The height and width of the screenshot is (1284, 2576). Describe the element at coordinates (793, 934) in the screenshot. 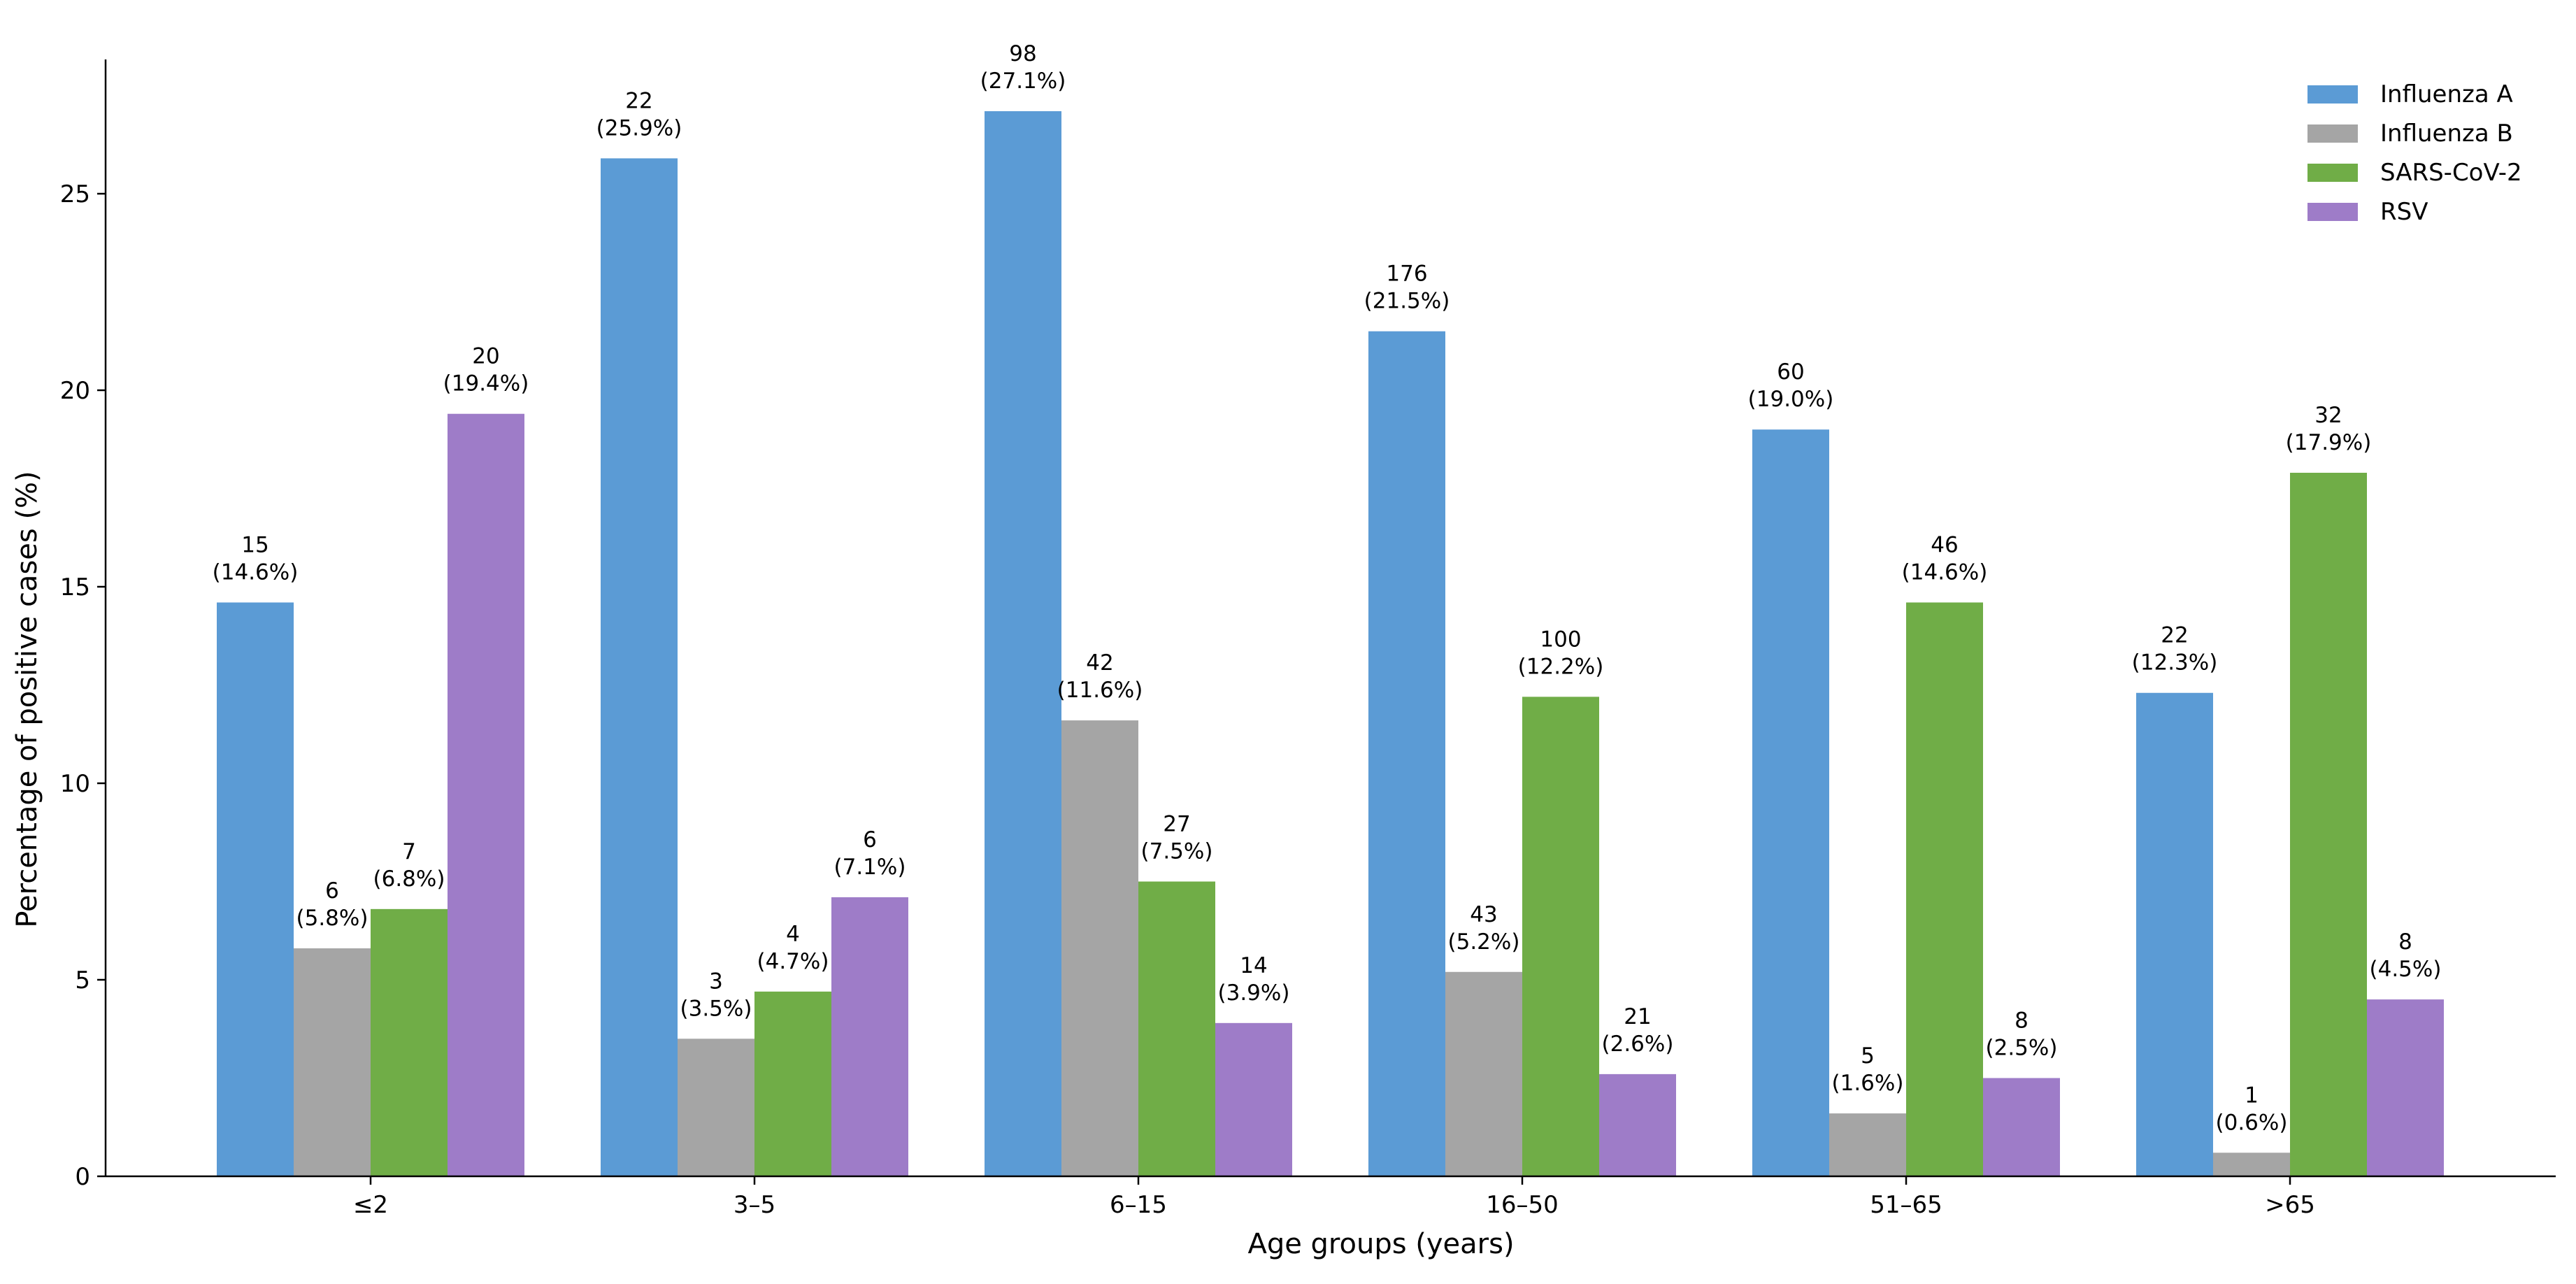

I see `data-label-count: 4` at that location.